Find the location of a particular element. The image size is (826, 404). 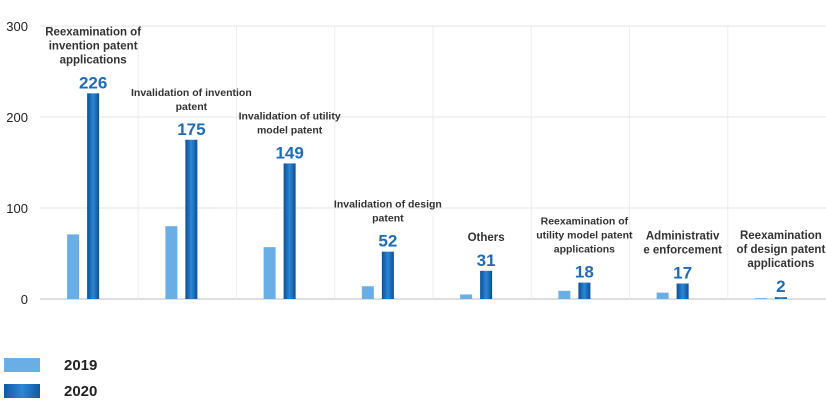

data-label-2020: 17 is located at coordinates (682, 273).